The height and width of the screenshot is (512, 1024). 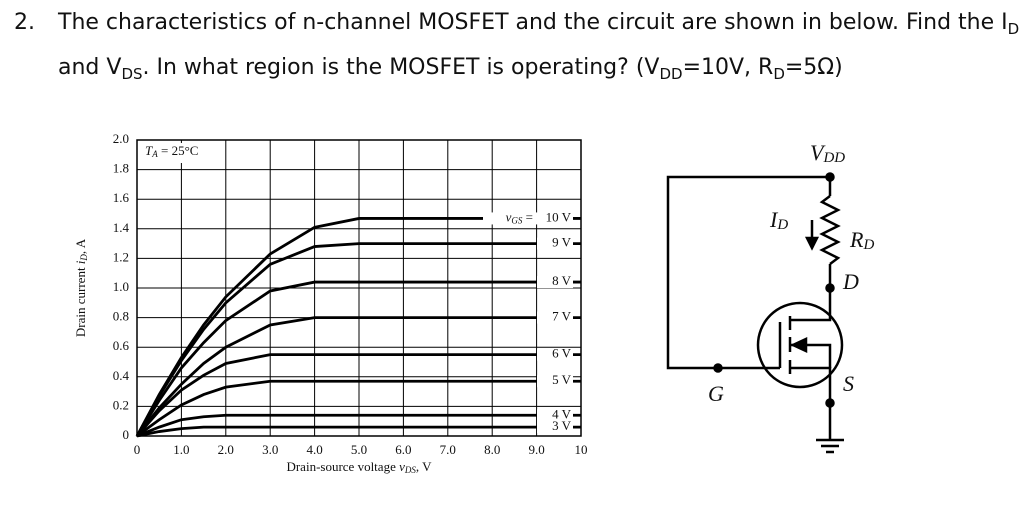 I want to click on circuit, so click(x=755, y=313).